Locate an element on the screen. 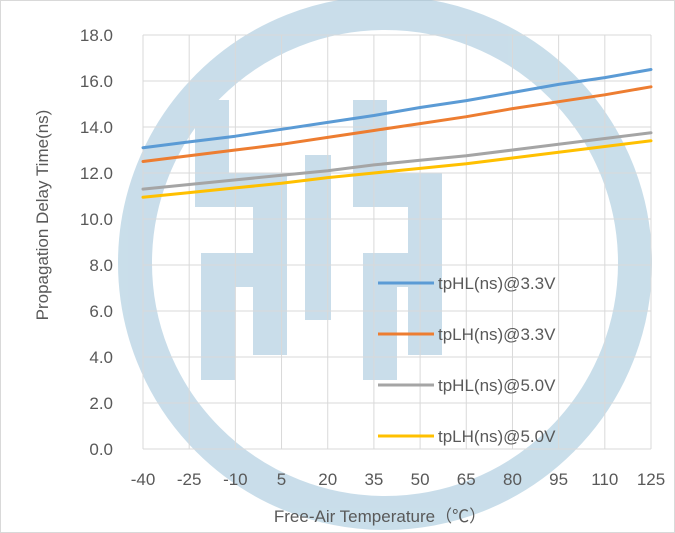 This screenshot has height=533, width=675. x-tick-label: 5 is located at coordinates (281, 479).